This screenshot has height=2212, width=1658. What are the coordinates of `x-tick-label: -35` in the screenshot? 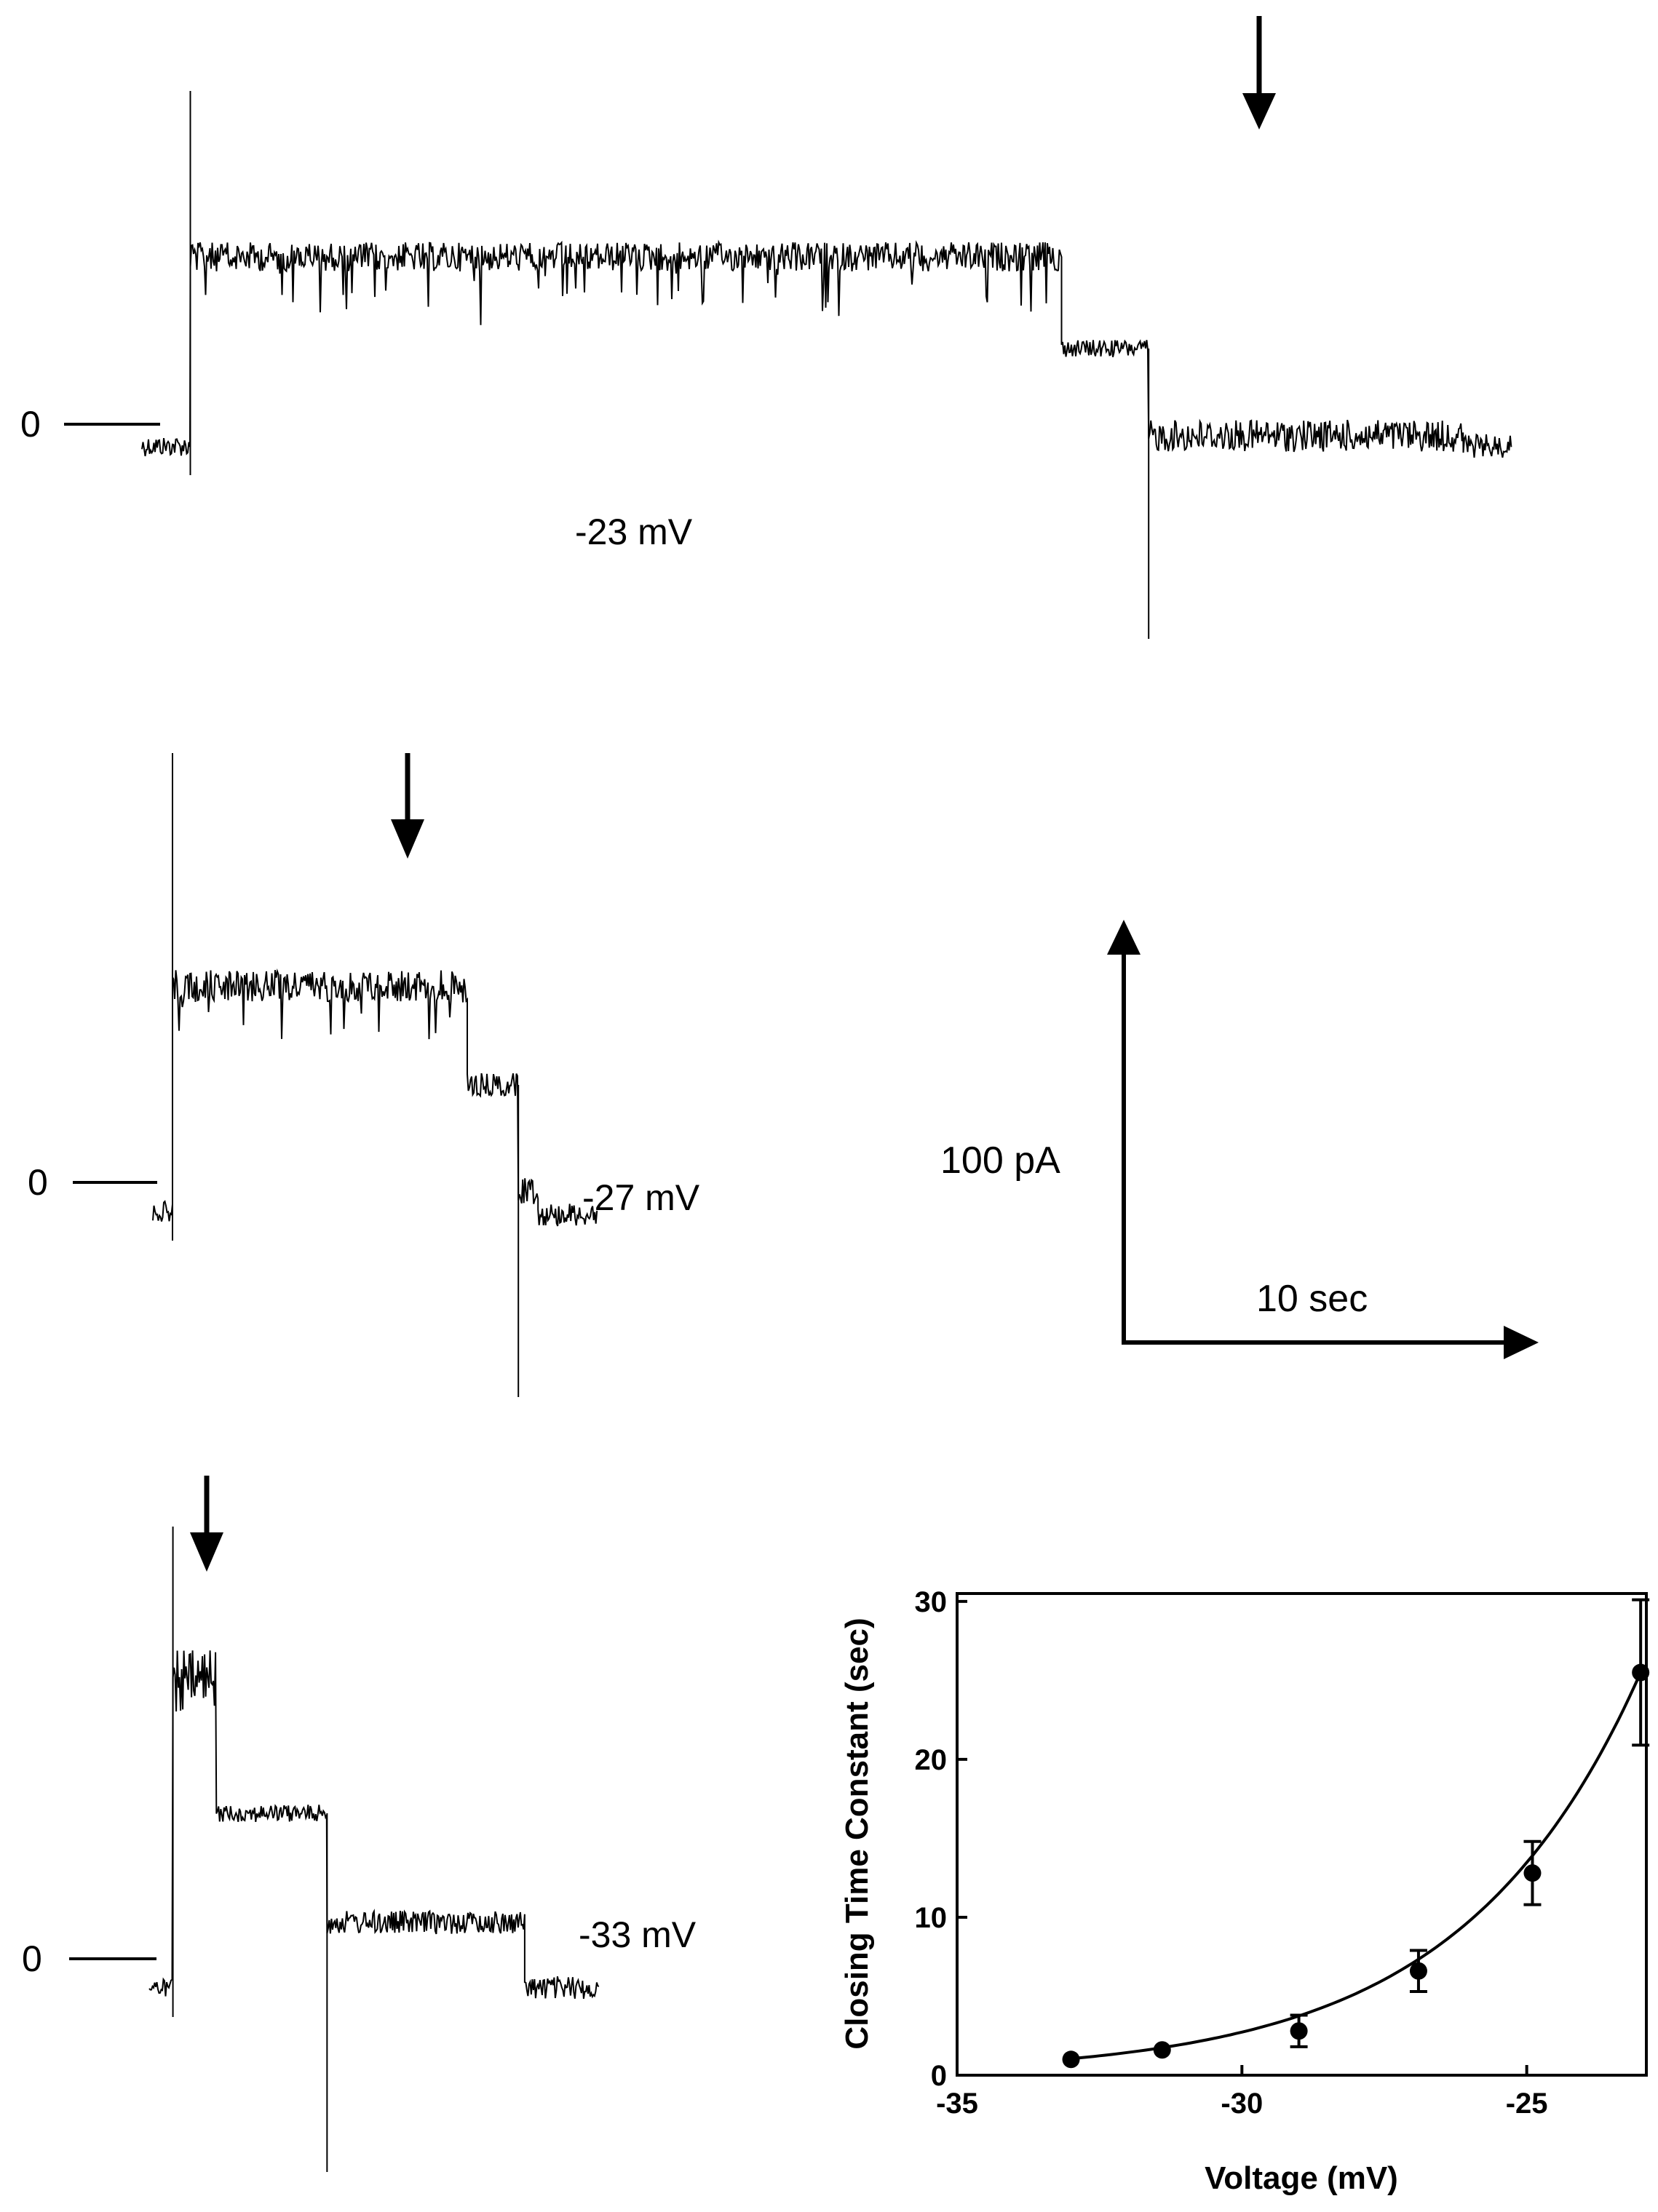 It's located at (957, 2104).